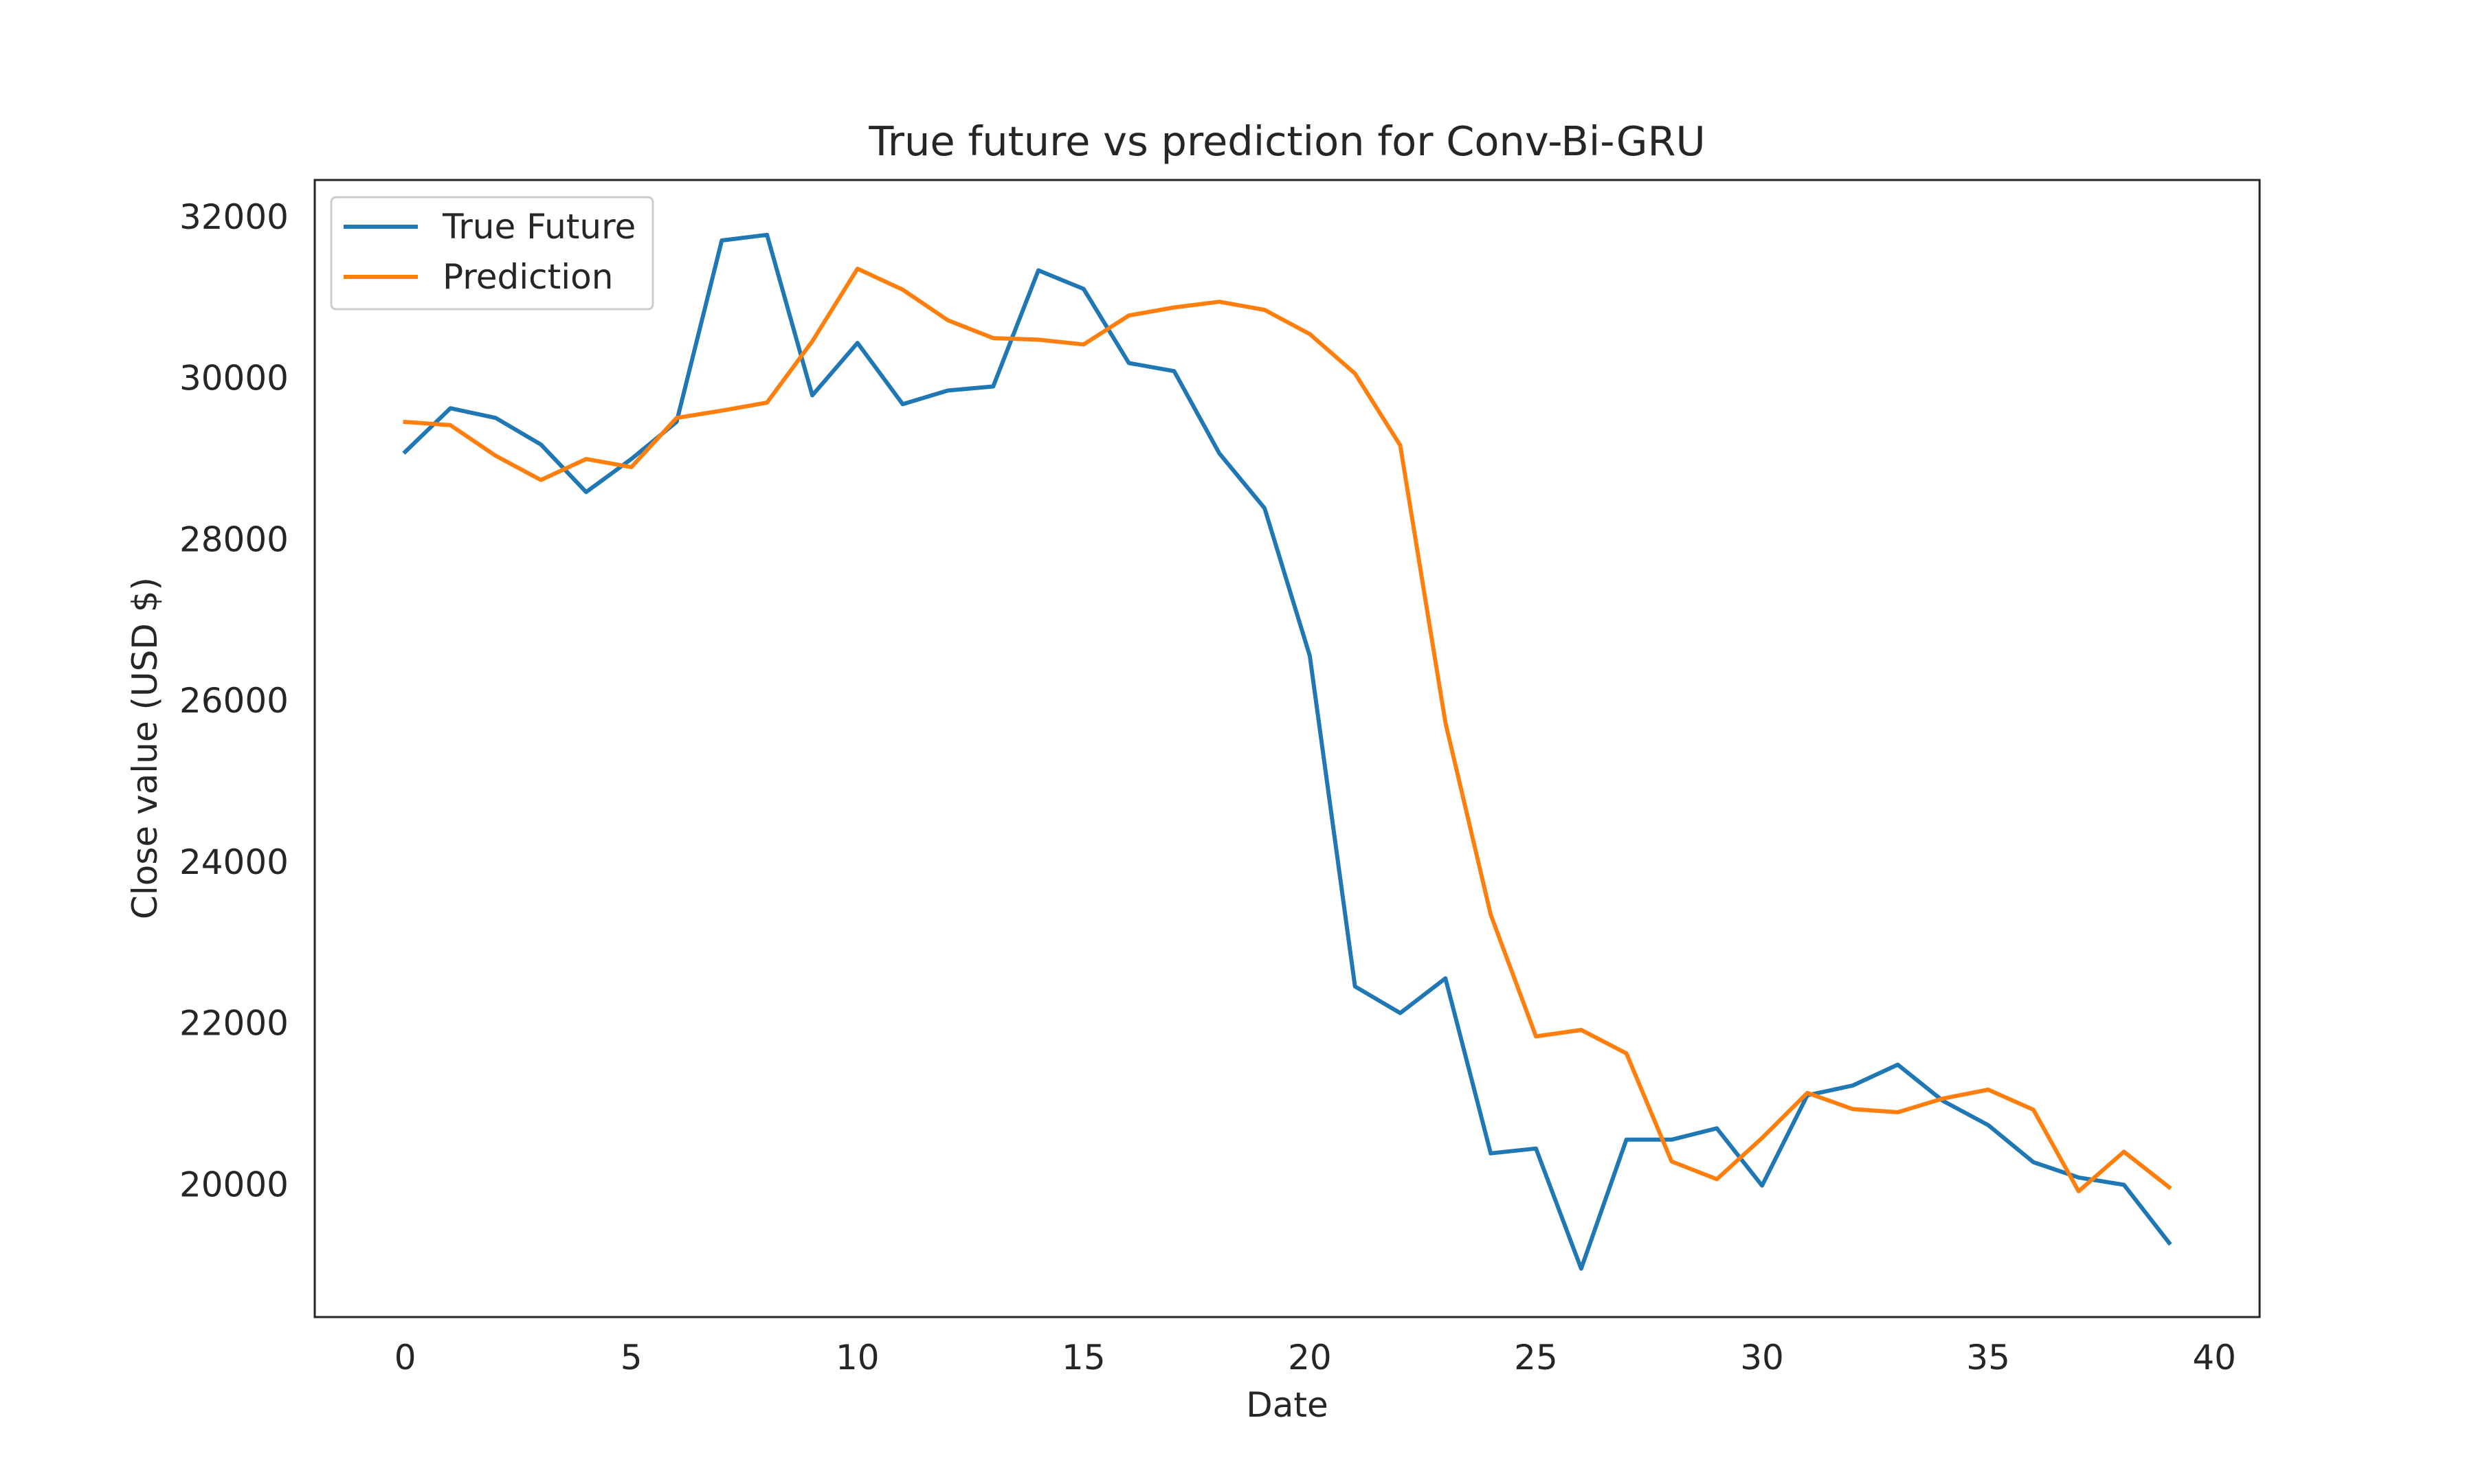  What do you see at coordinates (405, 1358) in the screenshot?
I see `x-tick-label: 0` at bounding box center [405, 1358].